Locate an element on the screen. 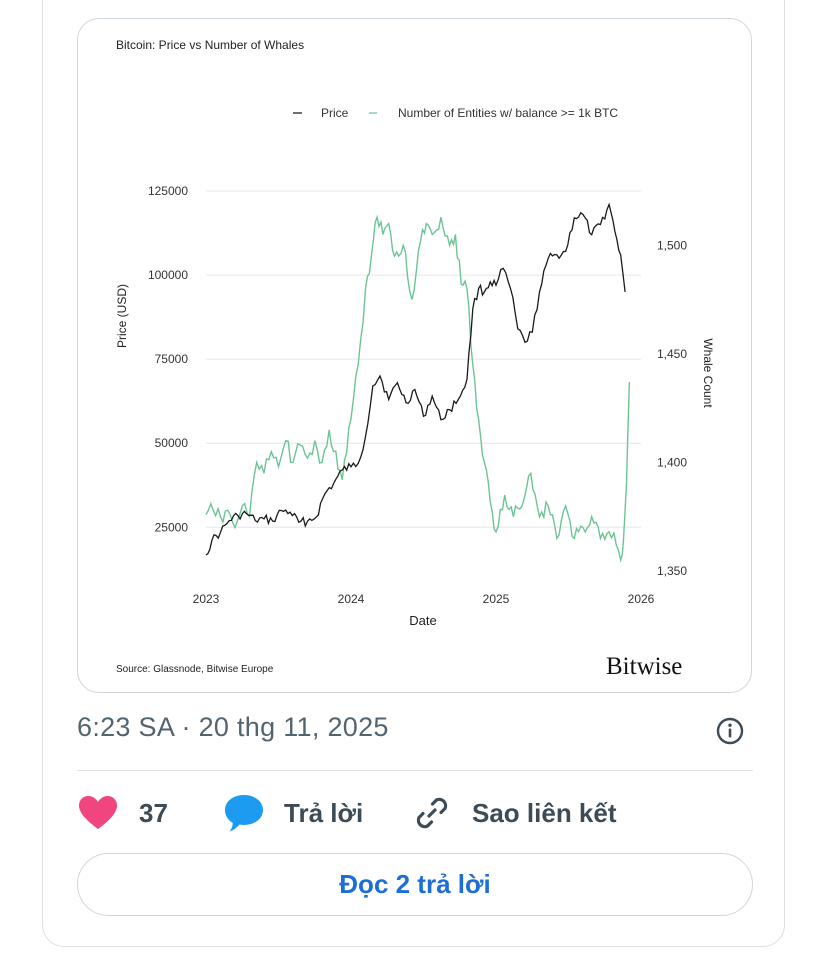  info-icon is located at coordinates (730, 731).